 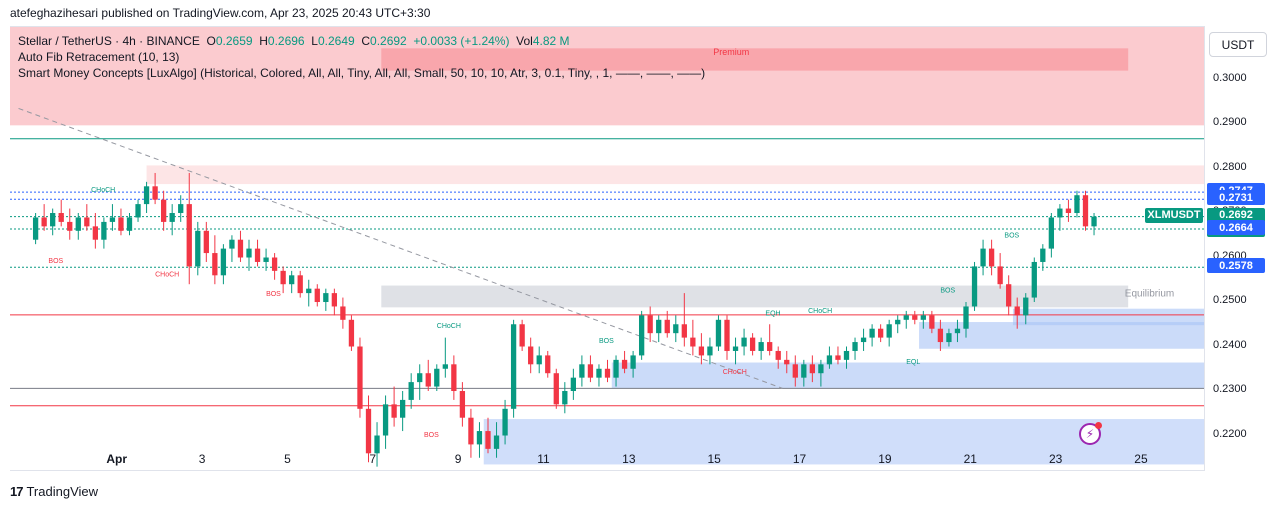 I want to click on indicator-fib: Auto Fib Retracement (10, 13), so click(x=99, y=57).